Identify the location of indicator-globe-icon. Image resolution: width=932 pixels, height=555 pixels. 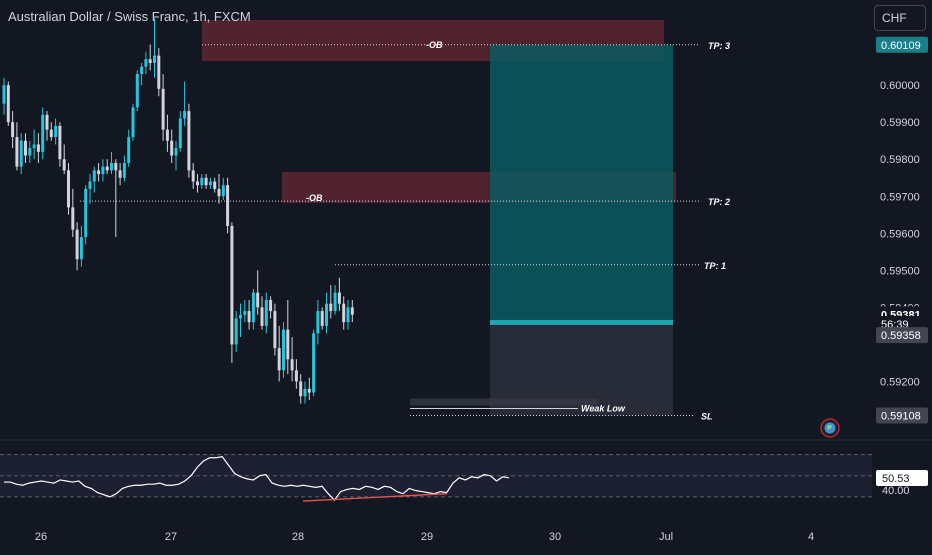
(830, 428).